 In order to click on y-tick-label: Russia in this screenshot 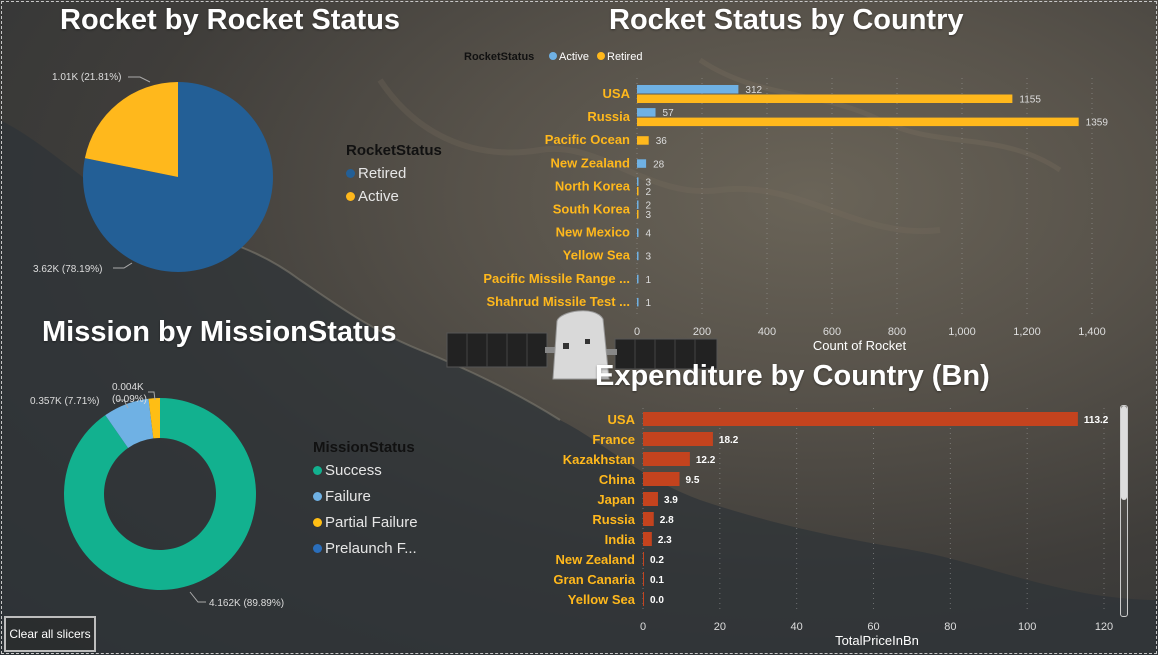, I will do `click(613, 519)`.